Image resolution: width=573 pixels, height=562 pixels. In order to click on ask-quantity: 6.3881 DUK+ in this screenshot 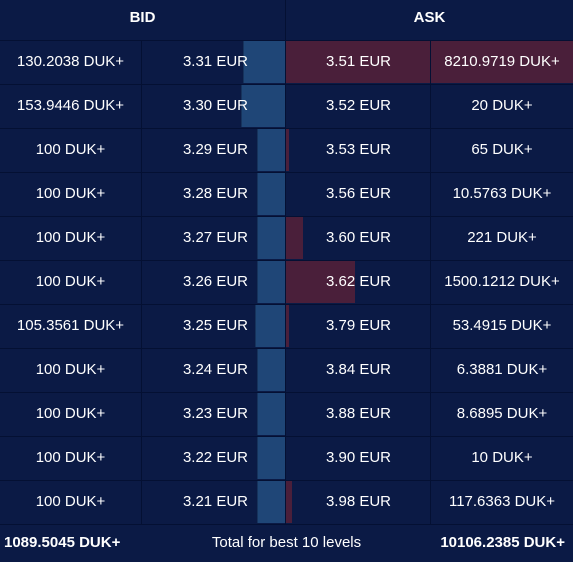, I will do `click(502, 369)`.